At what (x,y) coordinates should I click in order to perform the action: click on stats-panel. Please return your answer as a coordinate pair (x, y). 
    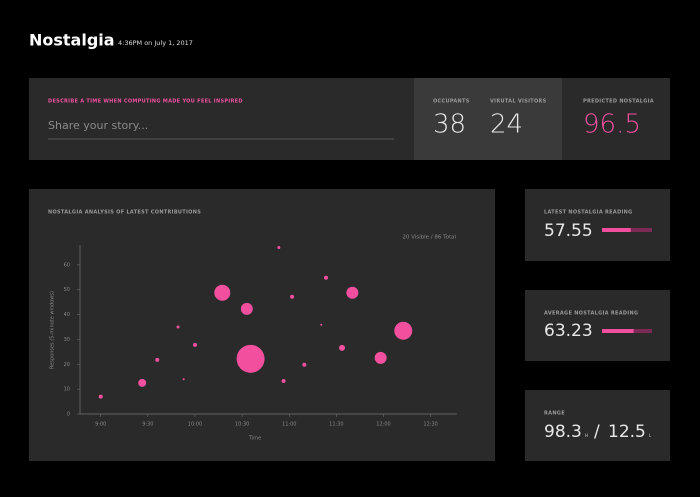
    Looking at the image, I should click on (488, 119).